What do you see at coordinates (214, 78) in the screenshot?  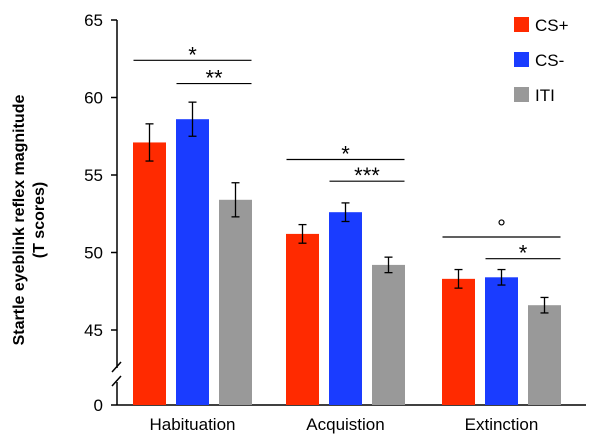 I see `significance-label: **` at bounding box center [214, 78].